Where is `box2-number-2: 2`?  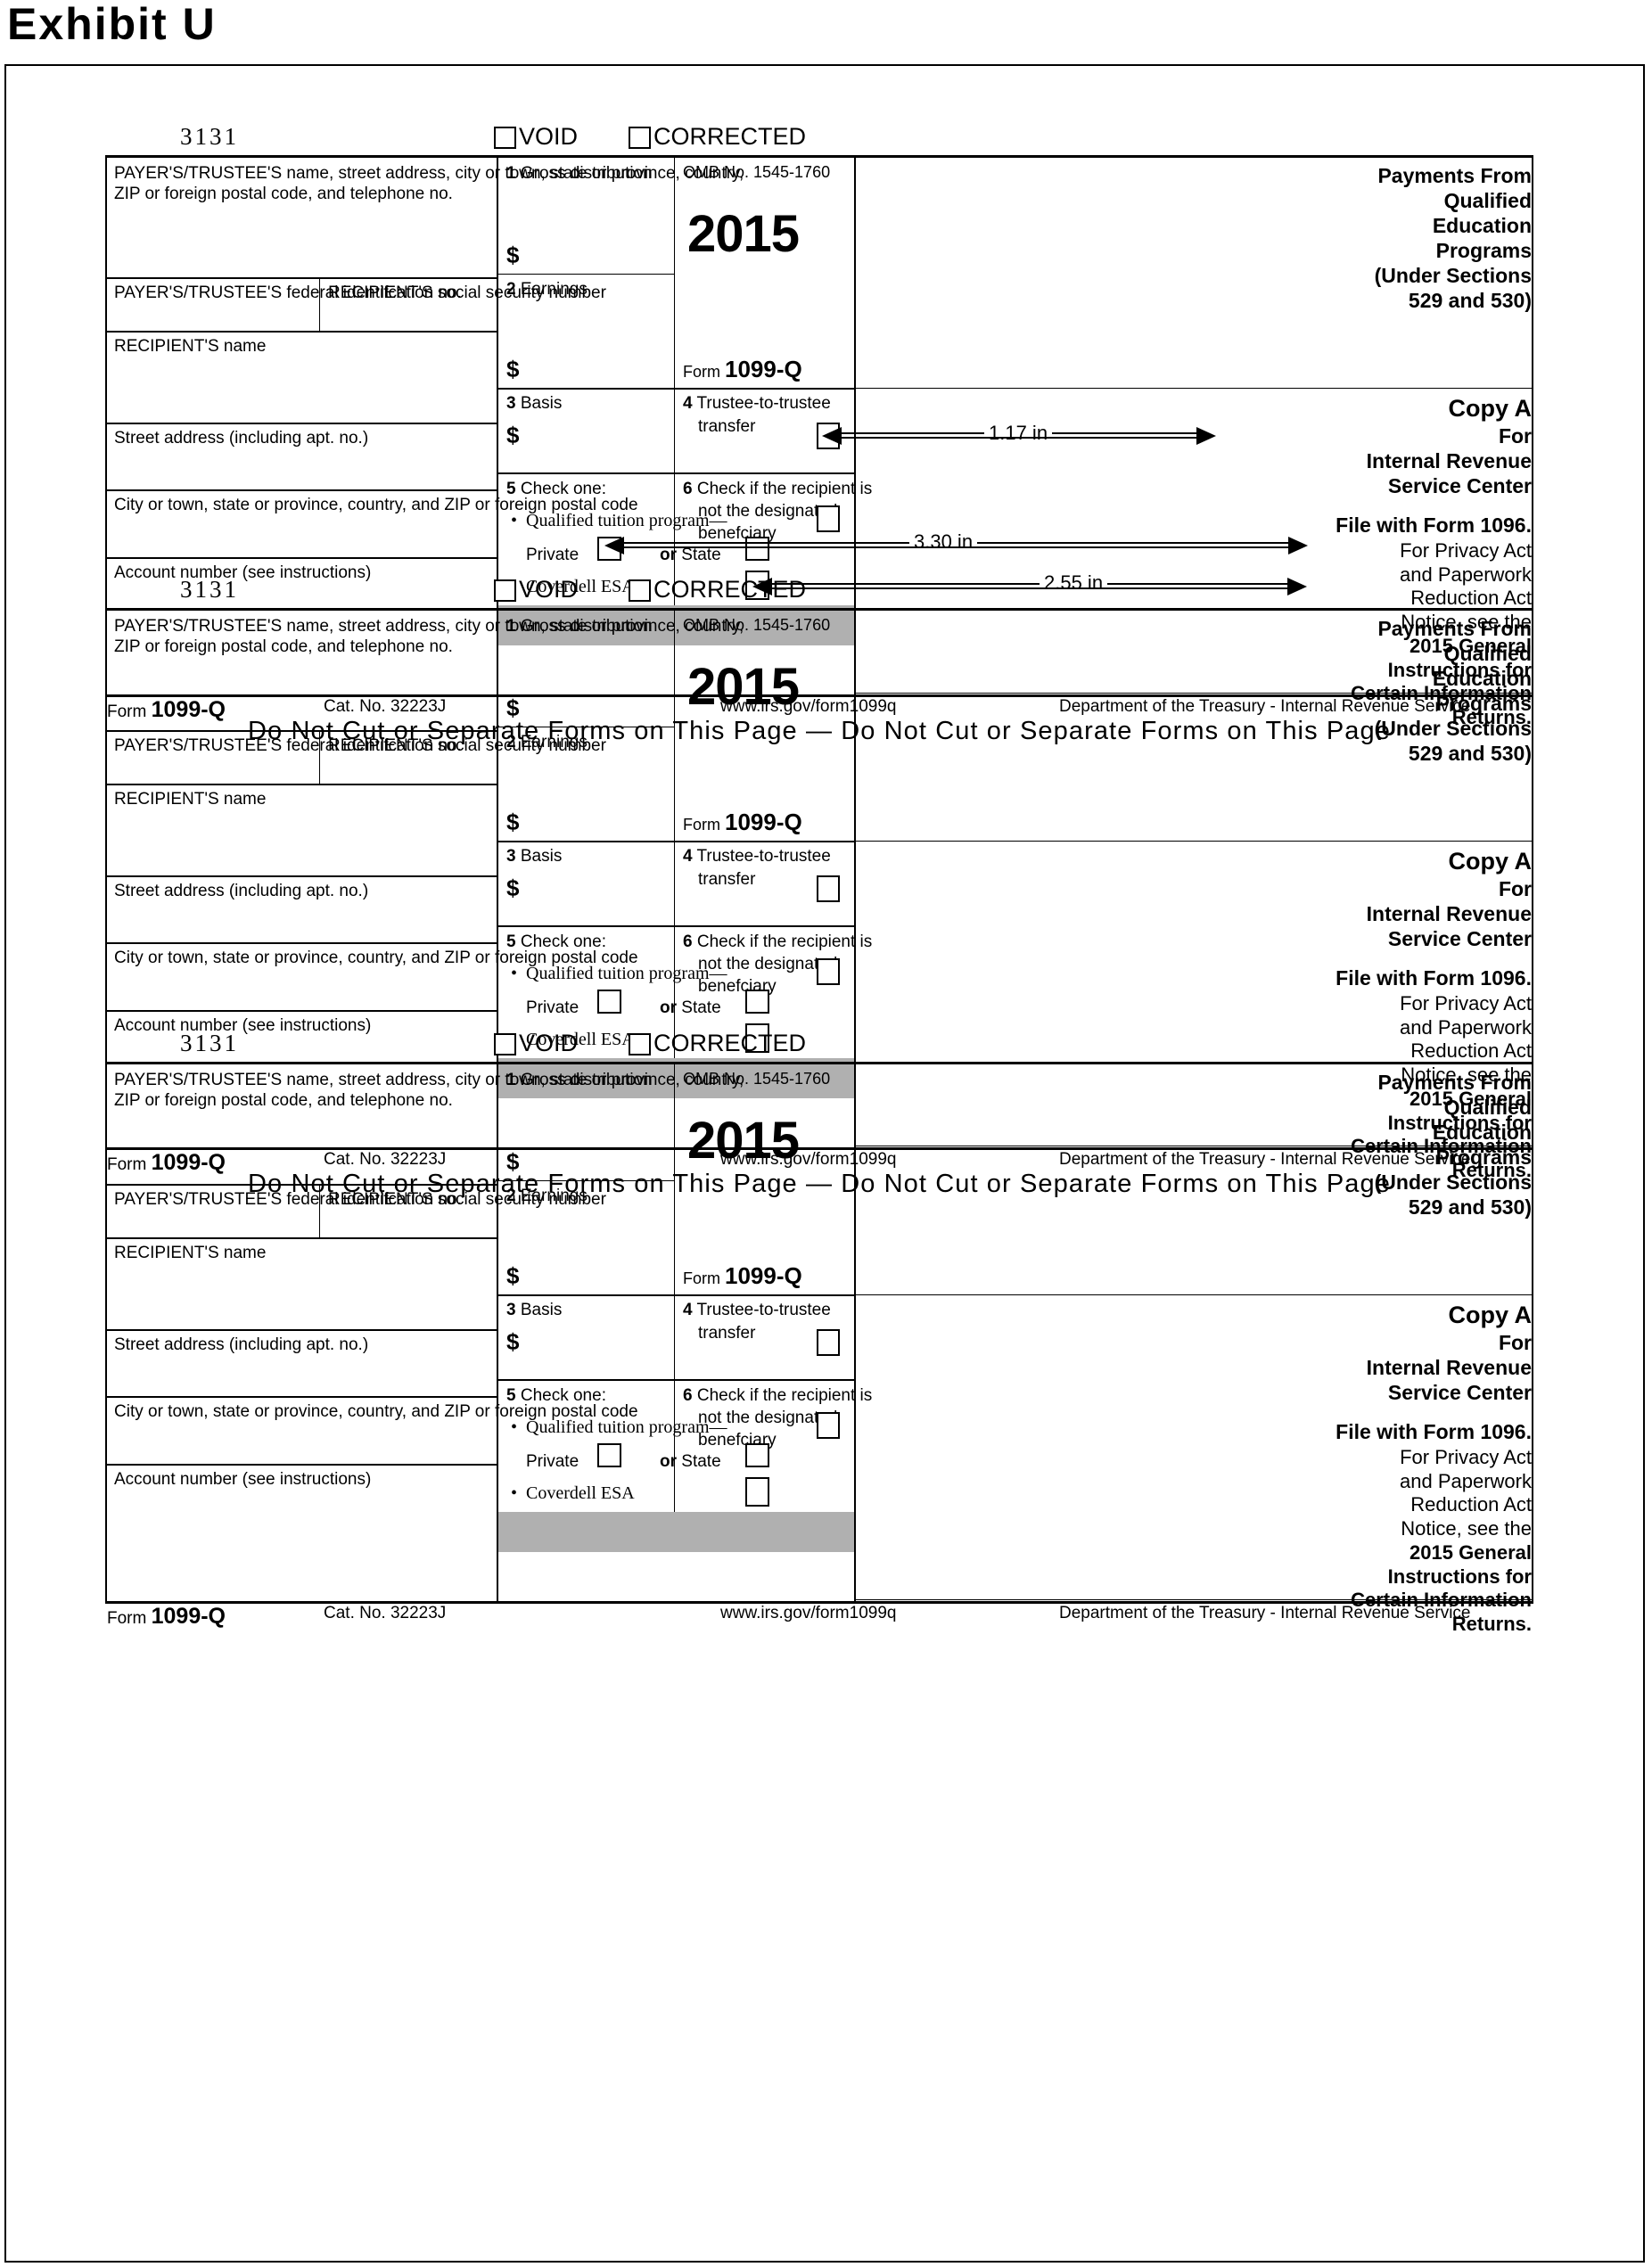
box2-number-2: 2 is located at coordinates (511, 742).